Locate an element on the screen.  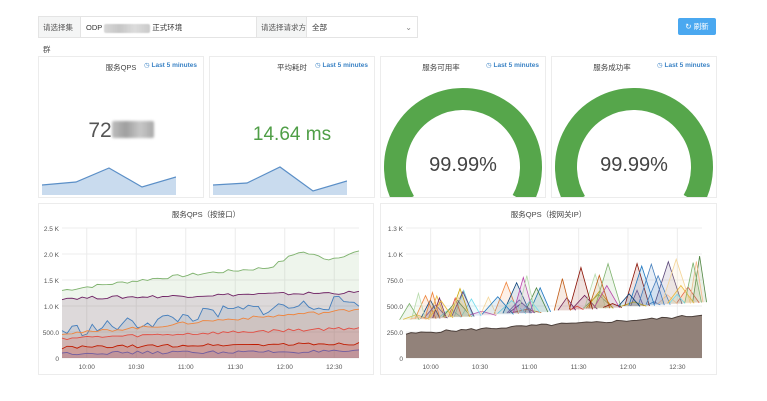
refresh-button: ↻ 刷新 is located at coordinates (697, 26).